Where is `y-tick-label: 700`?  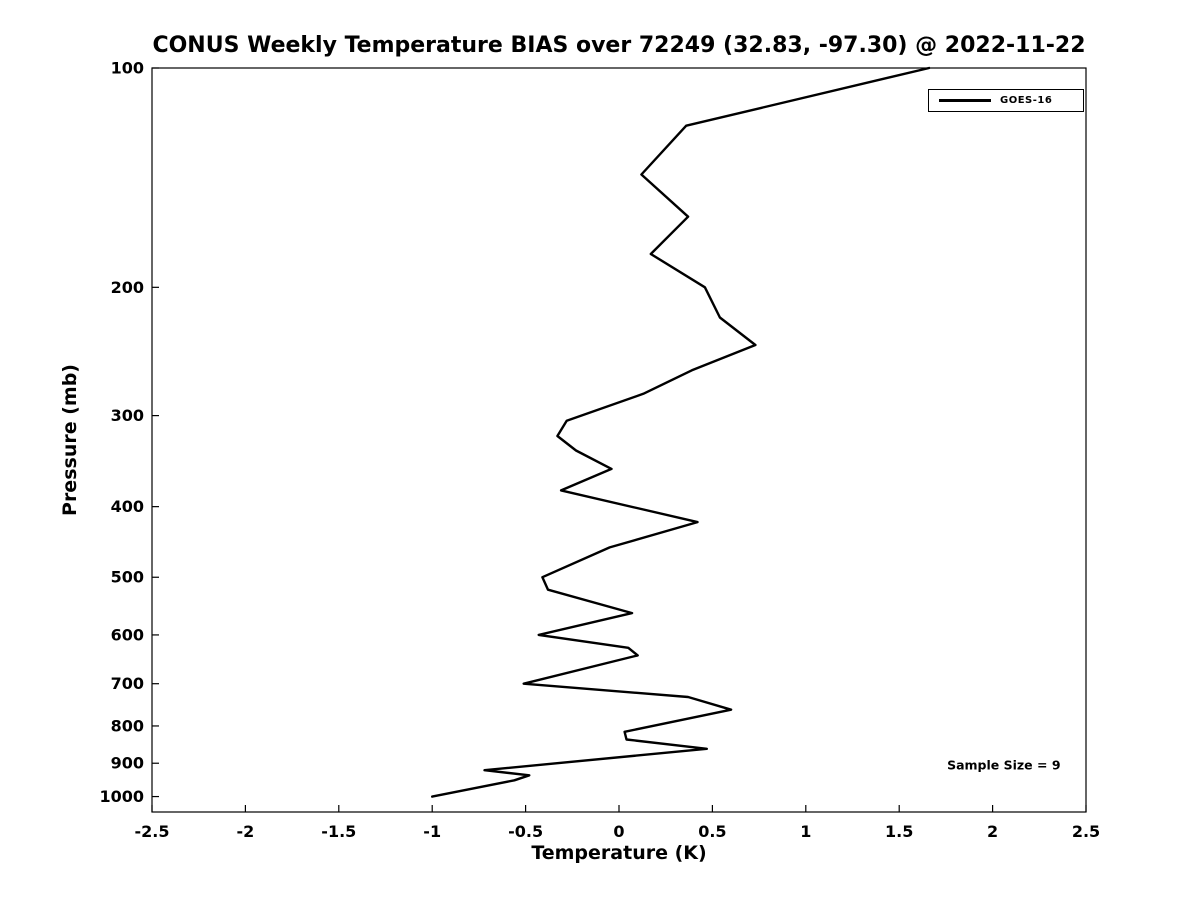
y-tick-label: 700 is located at coordinates (127, 683).